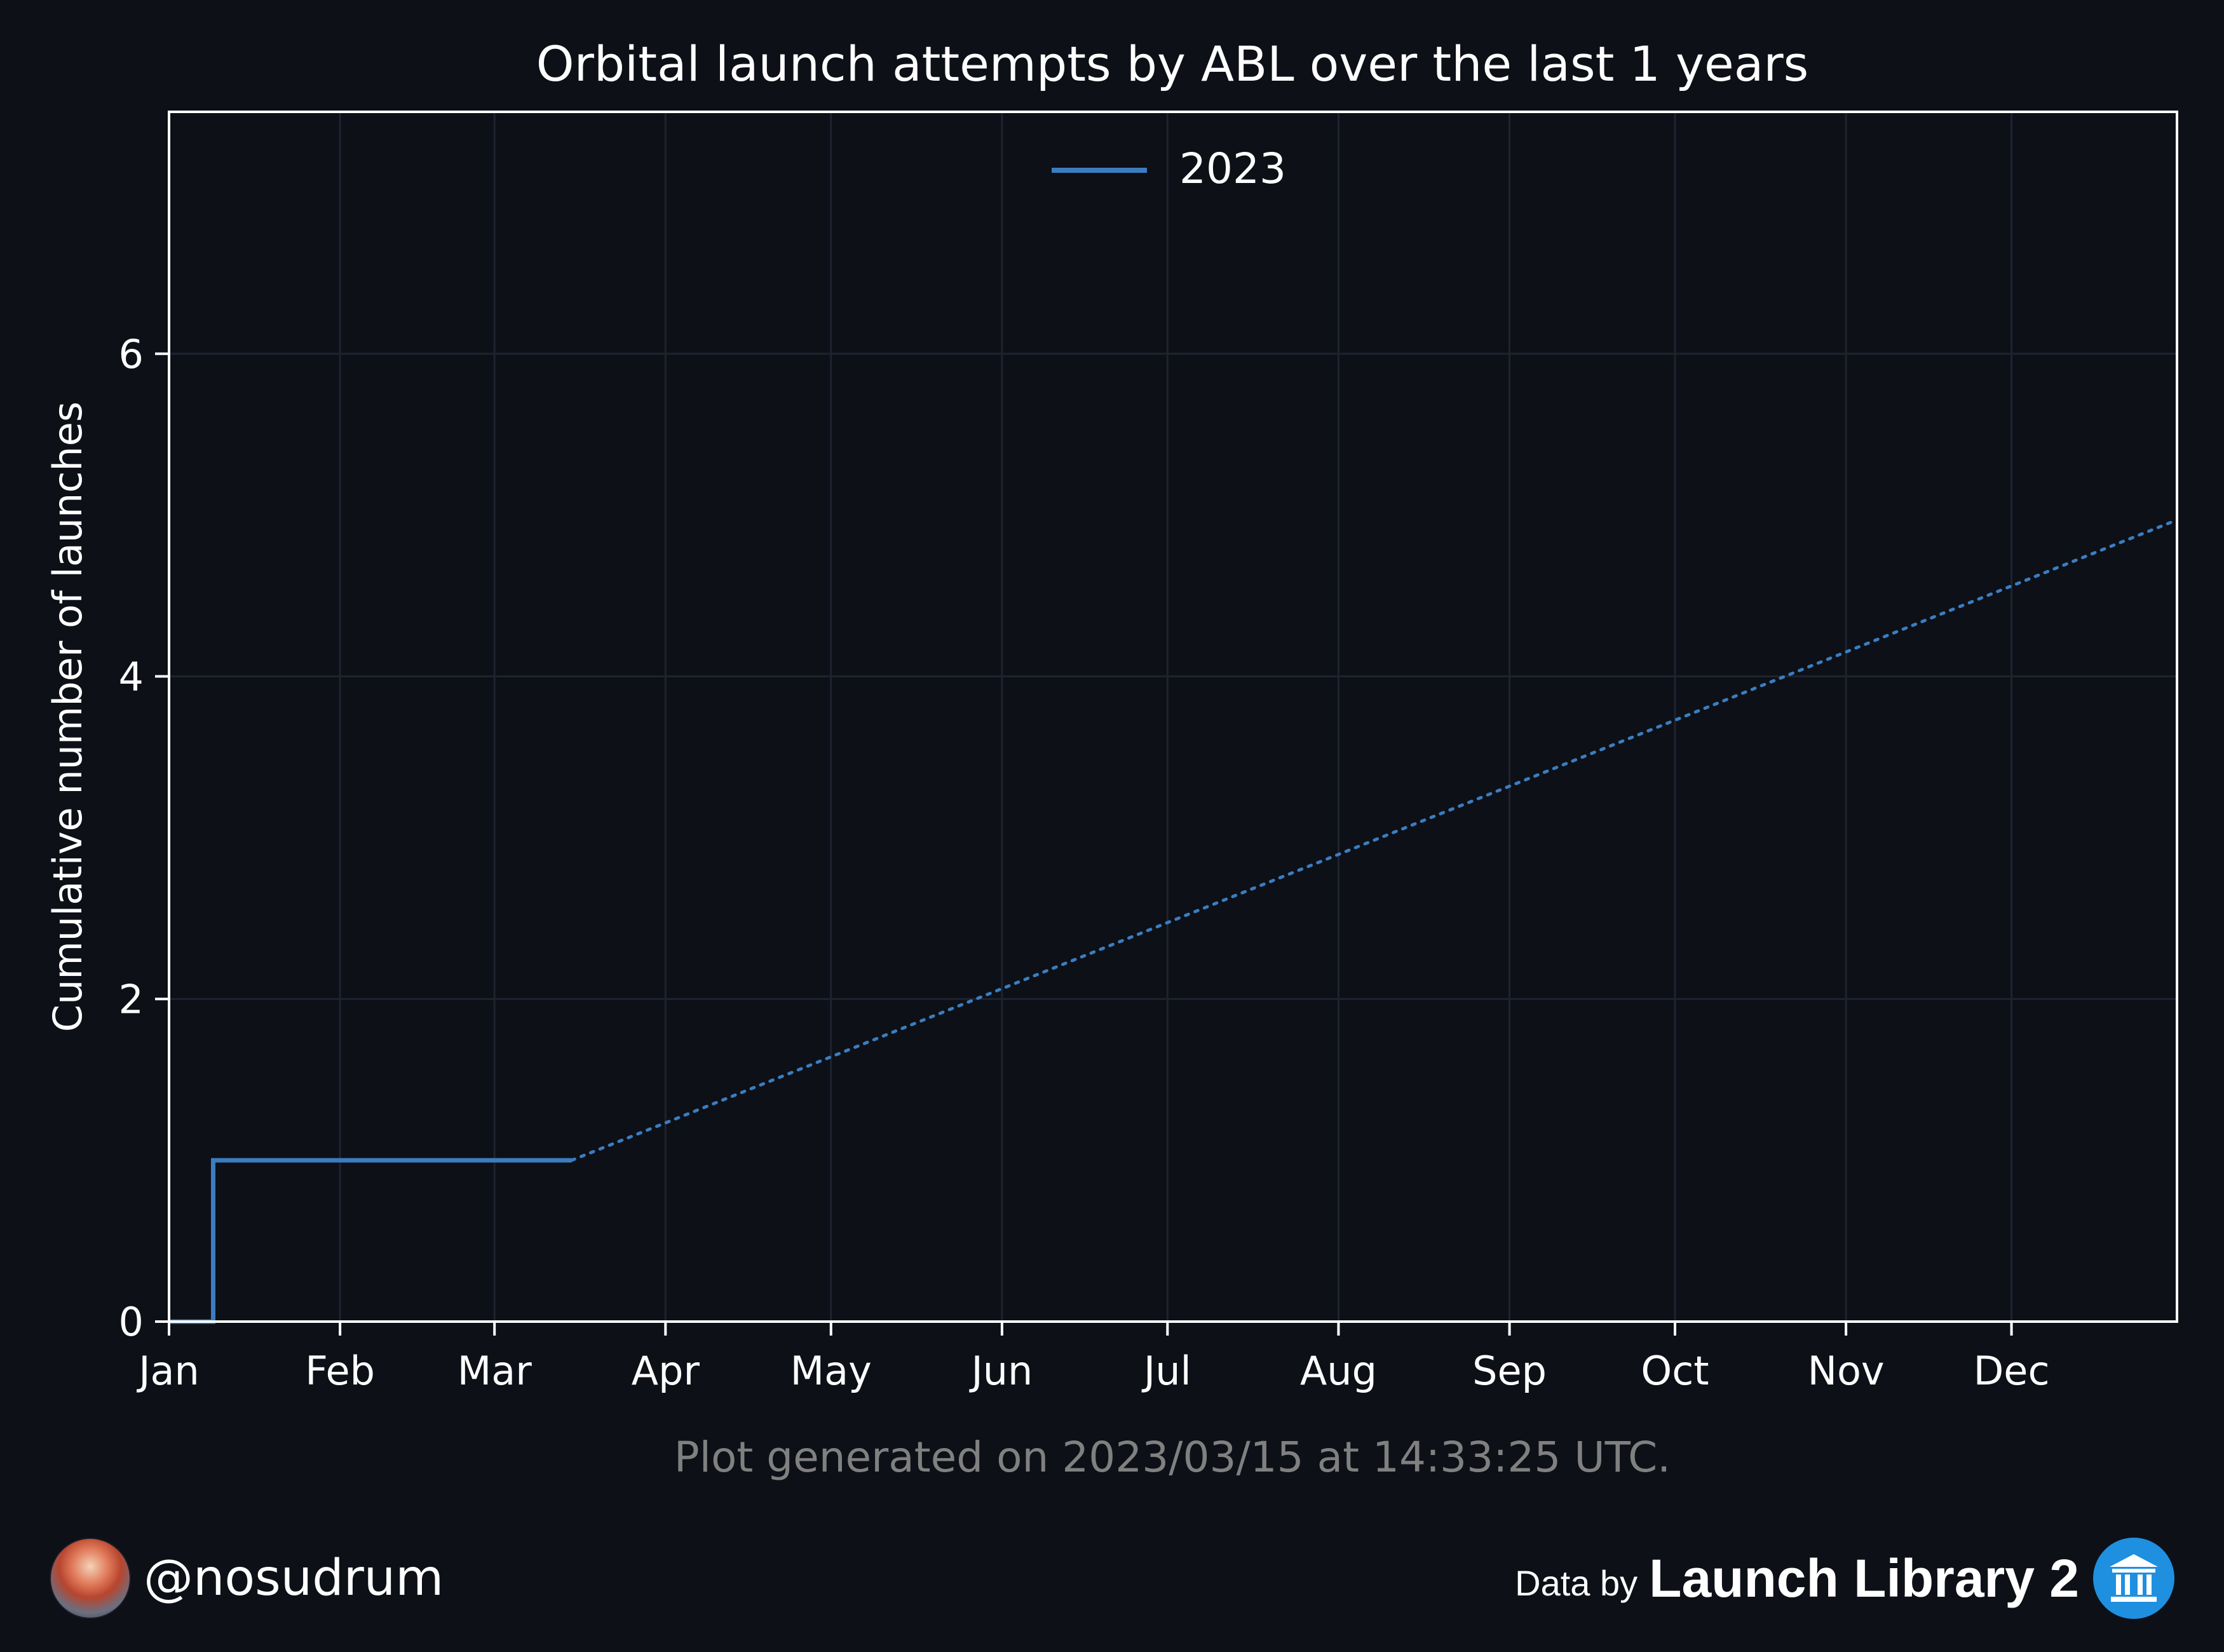 This screenshot has width=2224, height=1652. What do you see at coordinates (294, 1579) in the screenshot?
I see `handle-label: @nosudrum` at bounding box center [294, 1579].